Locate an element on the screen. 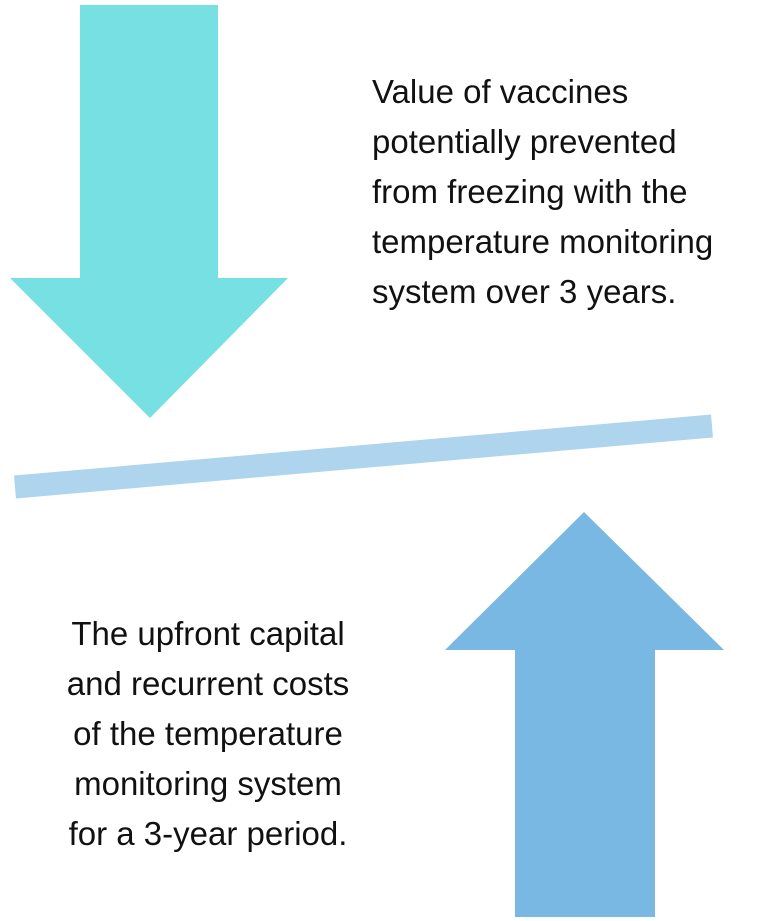 The width and height of the screenshot is (779, 921). text-line: potentially prevented is located at coordinates (524, 141).